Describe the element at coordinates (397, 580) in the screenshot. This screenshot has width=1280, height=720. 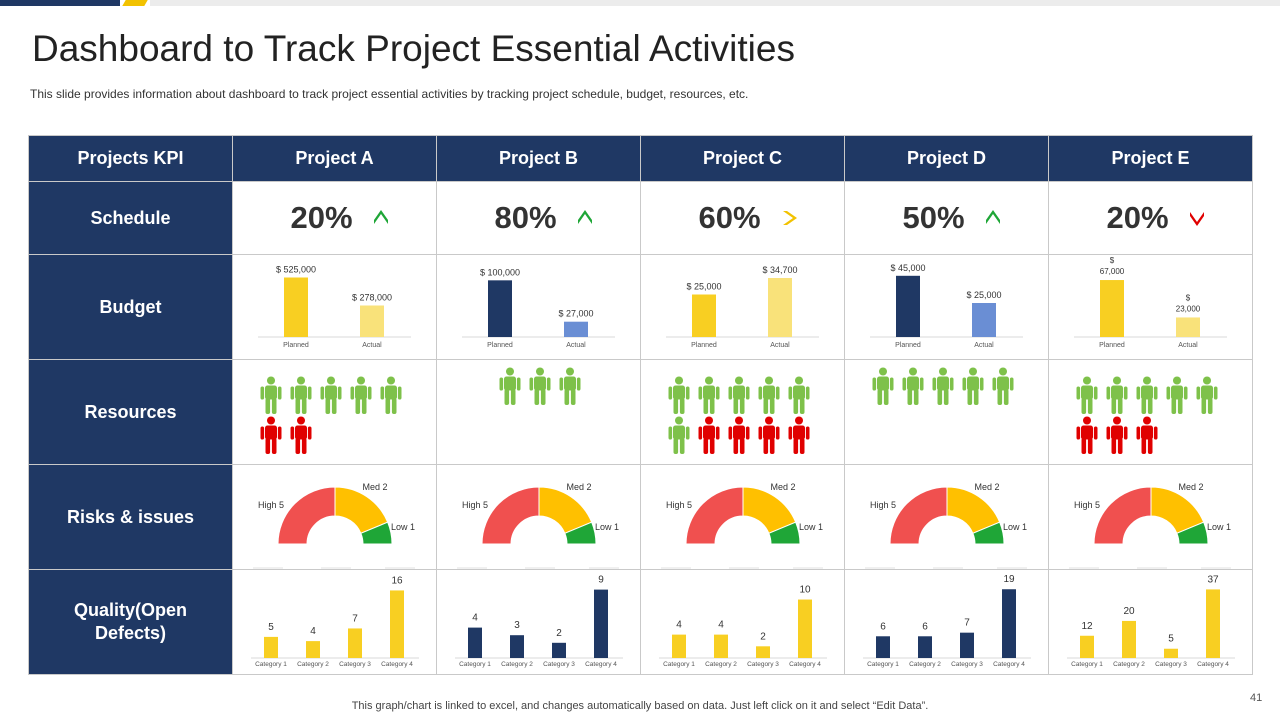
I see `quality-value-label: 16` at that location.